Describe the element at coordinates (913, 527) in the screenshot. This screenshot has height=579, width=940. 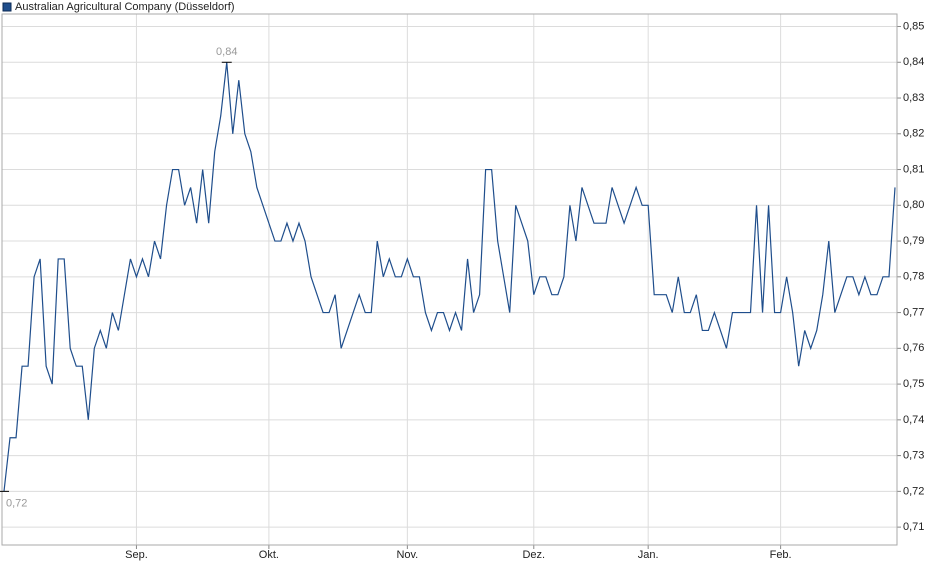
I see `y-tick-label: 0,71` at that location.